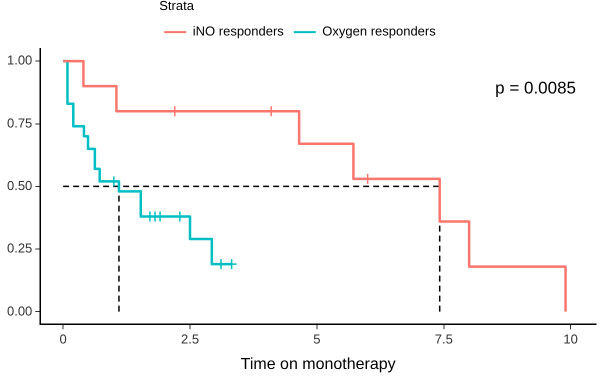  Describe the element at coordinates (316, 339) in the screenshot. I see `x-tick-label: 5` at that location.